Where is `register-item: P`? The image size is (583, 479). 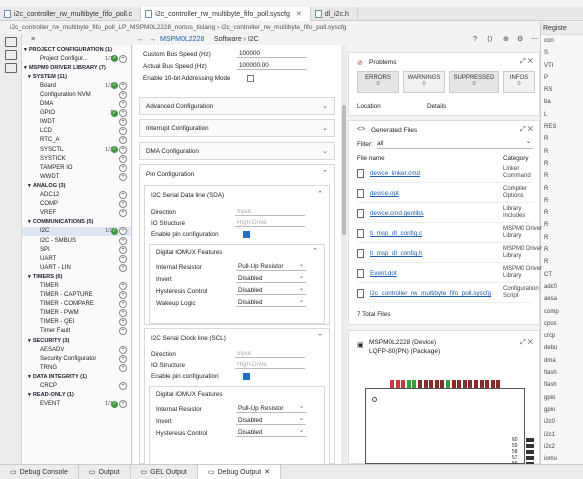 register-item: P is located at coordinates (546, 77).